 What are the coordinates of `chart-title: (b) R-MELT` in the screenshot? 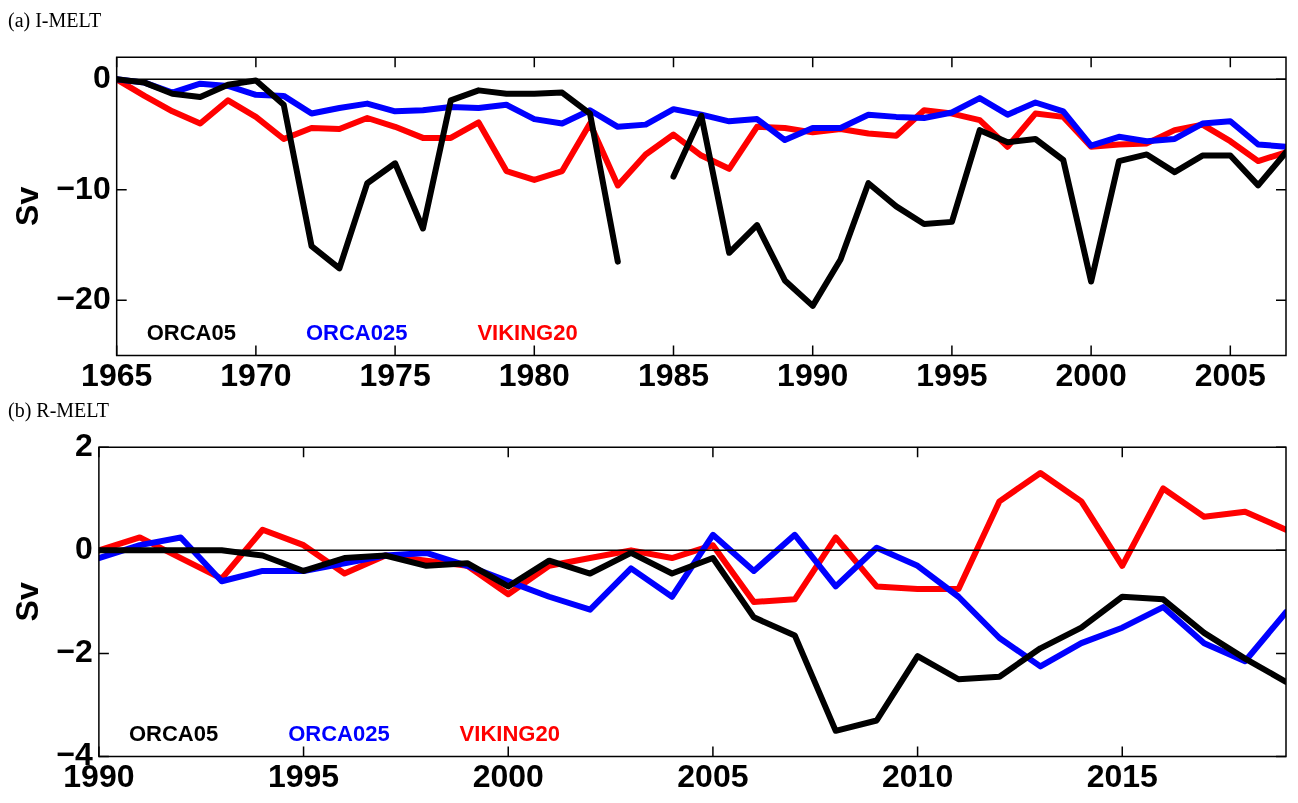 It's located at (59, 410).